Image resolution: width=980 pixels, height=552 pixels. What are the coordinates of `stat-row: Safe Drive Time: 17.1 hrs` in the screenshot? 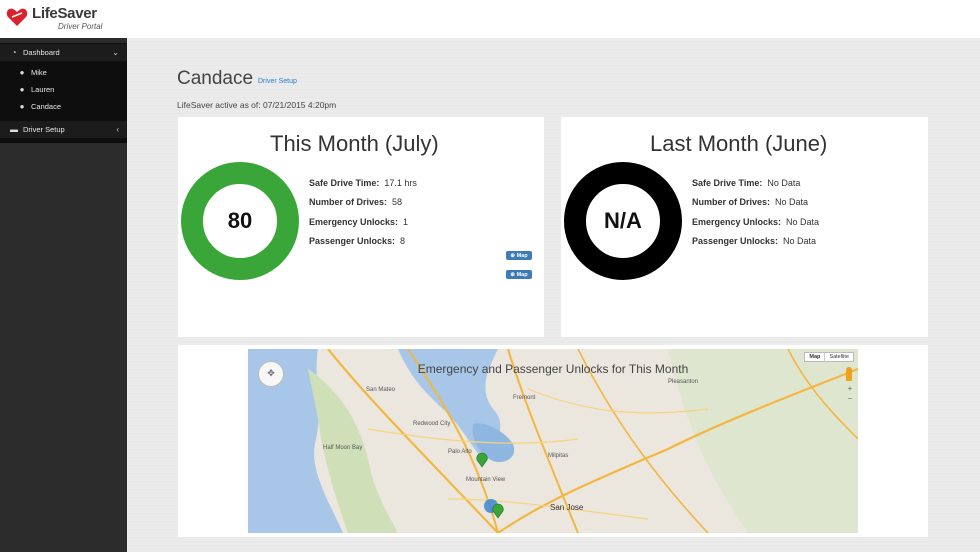 It's located at (363, 183).